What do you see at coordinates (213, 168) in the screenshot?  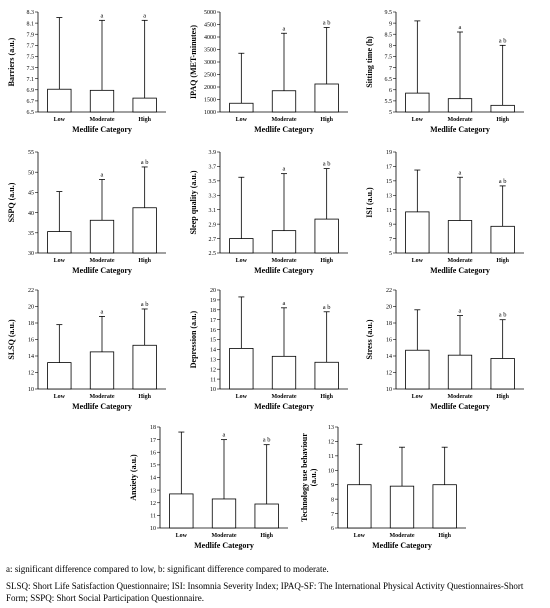 I see `y-tick-label: 3.7` at bounding box center [213, 168].